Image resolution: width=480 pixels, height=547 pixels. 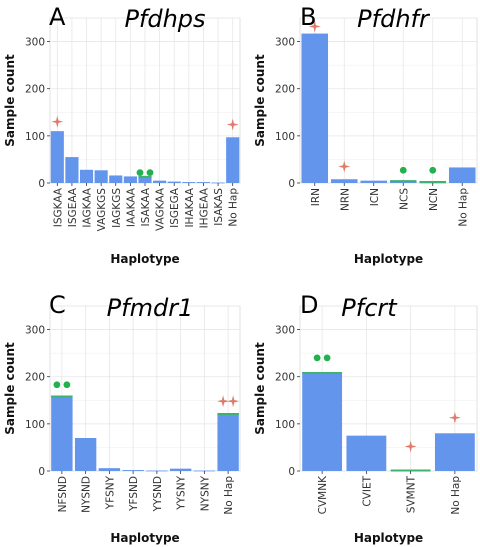 What do you see at coordinates (394, 19) in the screenshot?
I see `panel-title: Pfdhfr` at bounding box center [394, 19].